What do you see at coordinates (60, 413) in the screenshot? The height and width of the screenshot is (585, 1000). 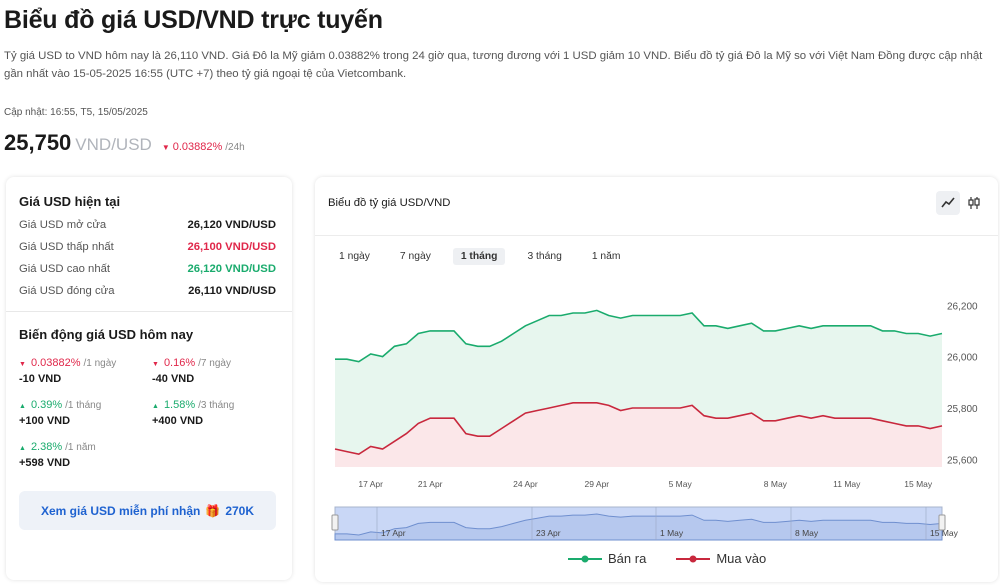 I see `change-1-month: ▲ 0.39%/1 tháng +100 VND` at bounding box center [60, 413].